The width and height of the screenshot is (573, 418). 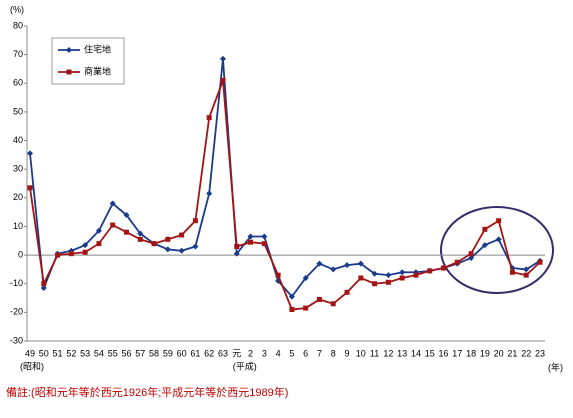 What do you see at coordinates (245, 365) in the screenshot?
I see `era-label: (平成)` at bounding box center [245, 365].